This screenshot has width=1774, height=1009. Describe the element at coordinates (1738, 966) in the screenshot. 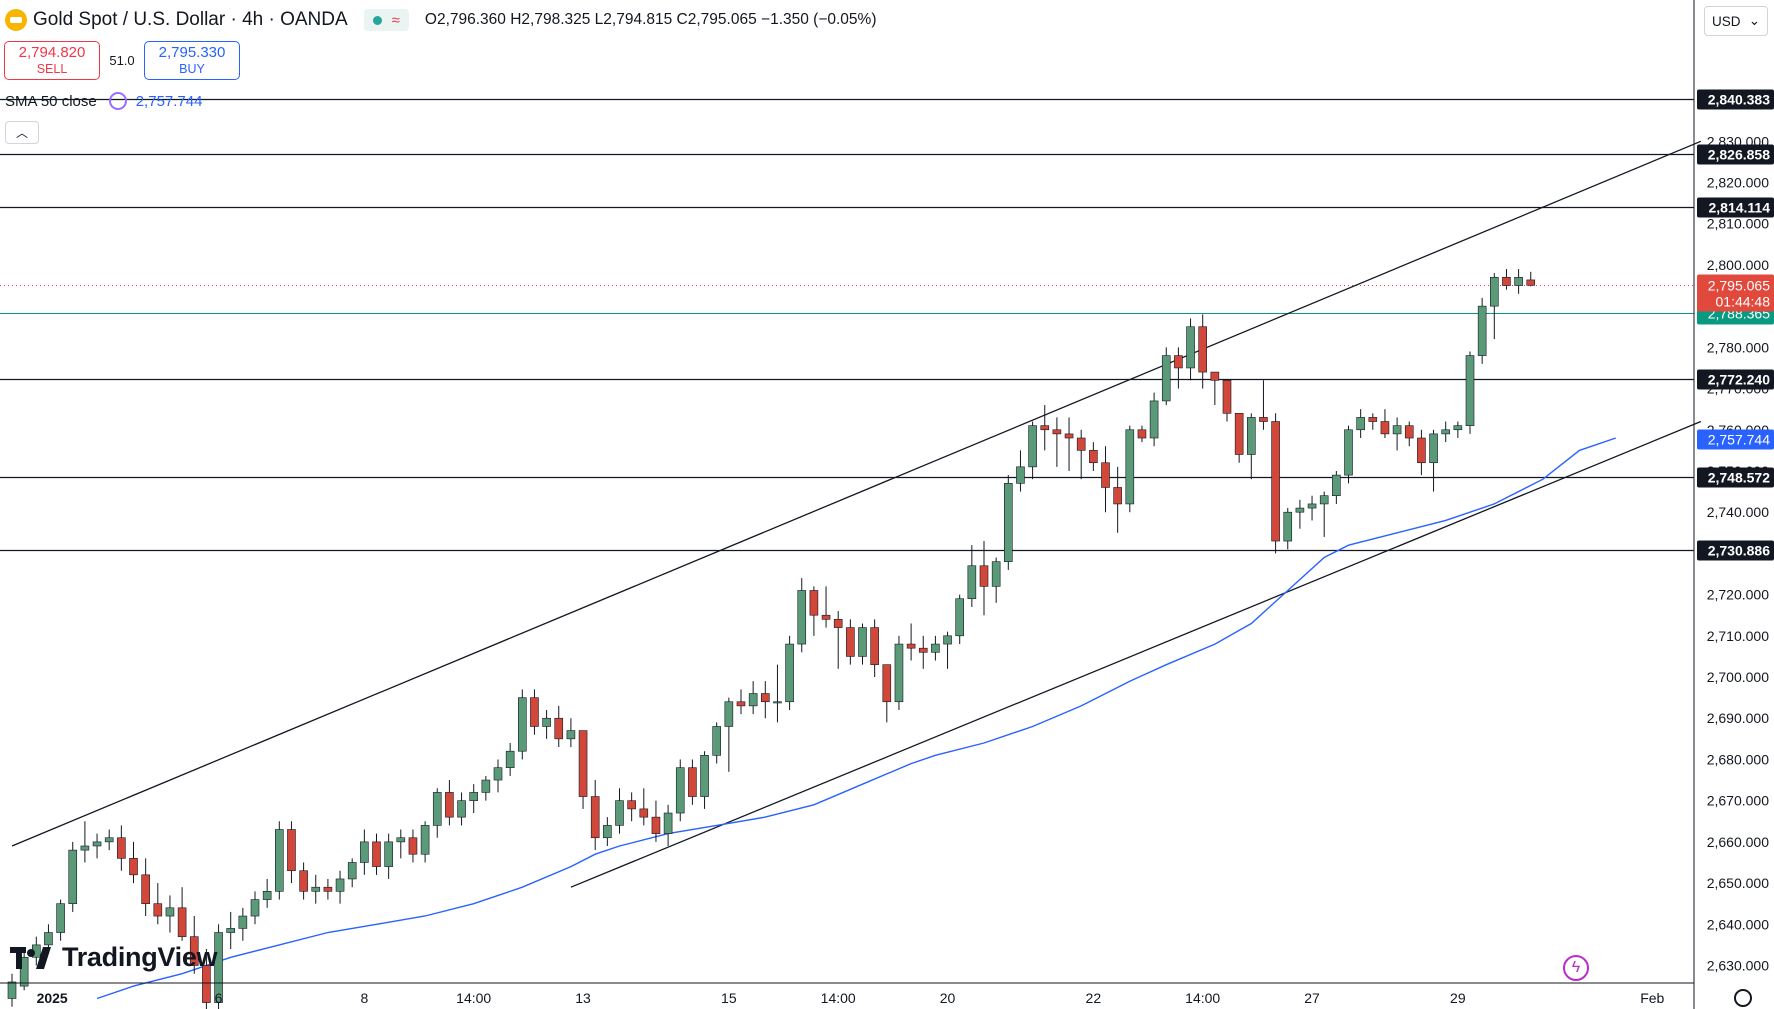

I see `y-tick-label: 2,630.000` at that location.